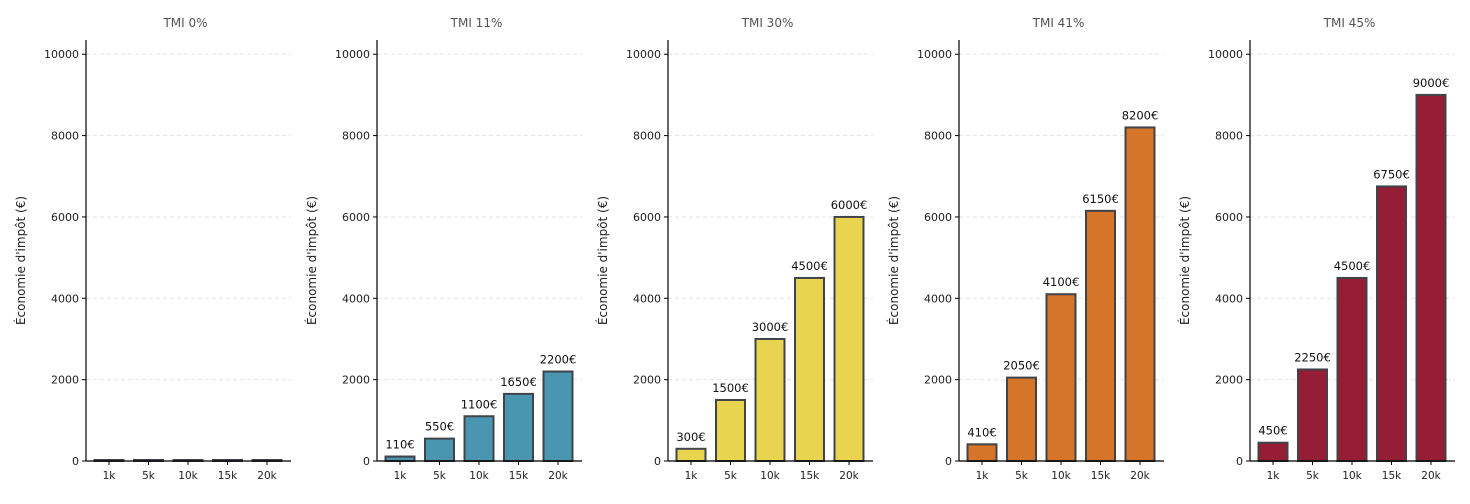  Describe the element at coordinates (1021, 366) in the screenshot. I see `data-label: 2050€` at that location.